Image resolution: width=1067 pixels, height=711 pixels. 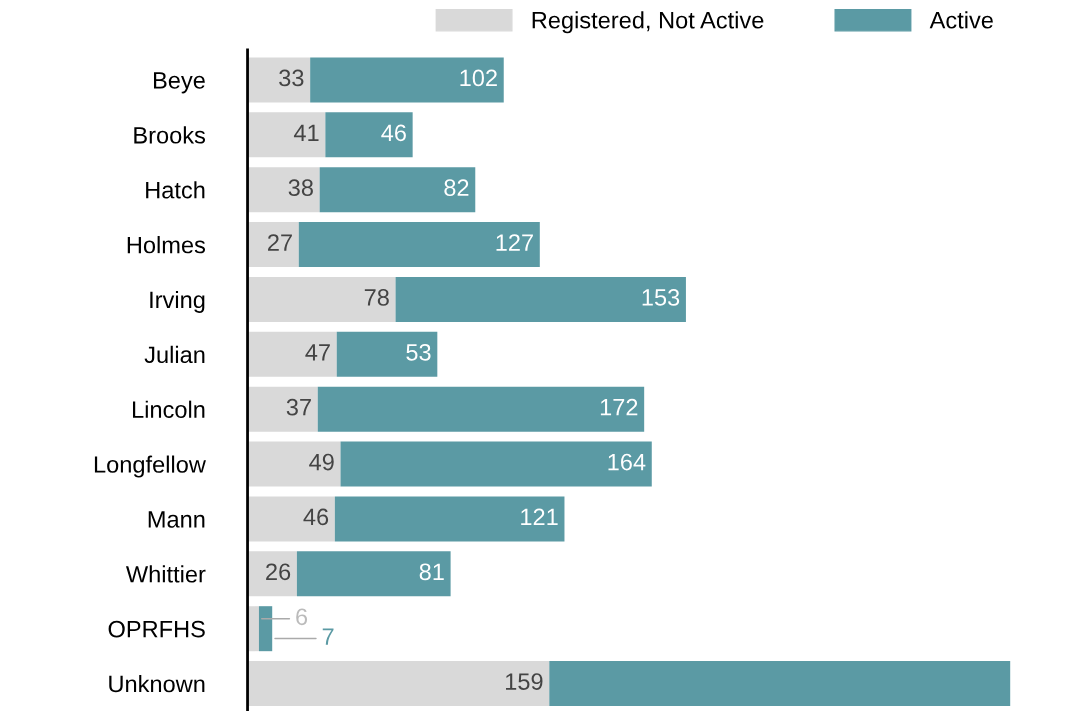 I want to click on legend-label: Registered, Not Active, so click(x=648, y=22).